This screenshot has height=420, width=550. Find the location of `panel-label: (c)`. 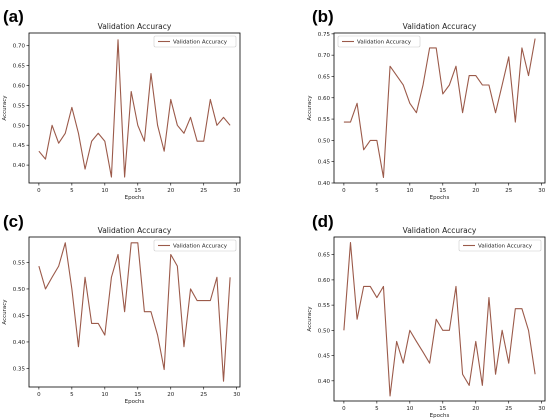

panel-label: (c) is located at coordinates (13, 221).